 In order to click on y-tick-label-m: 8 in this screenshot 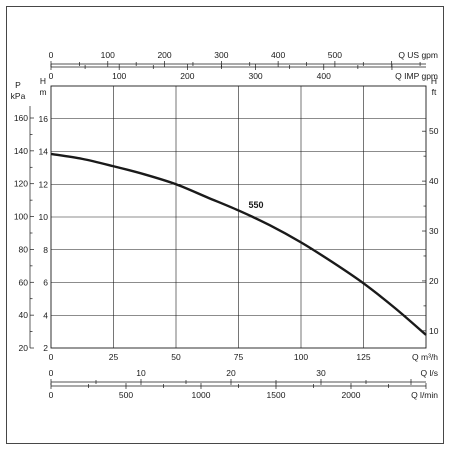, I will do `click(45, 250)`.